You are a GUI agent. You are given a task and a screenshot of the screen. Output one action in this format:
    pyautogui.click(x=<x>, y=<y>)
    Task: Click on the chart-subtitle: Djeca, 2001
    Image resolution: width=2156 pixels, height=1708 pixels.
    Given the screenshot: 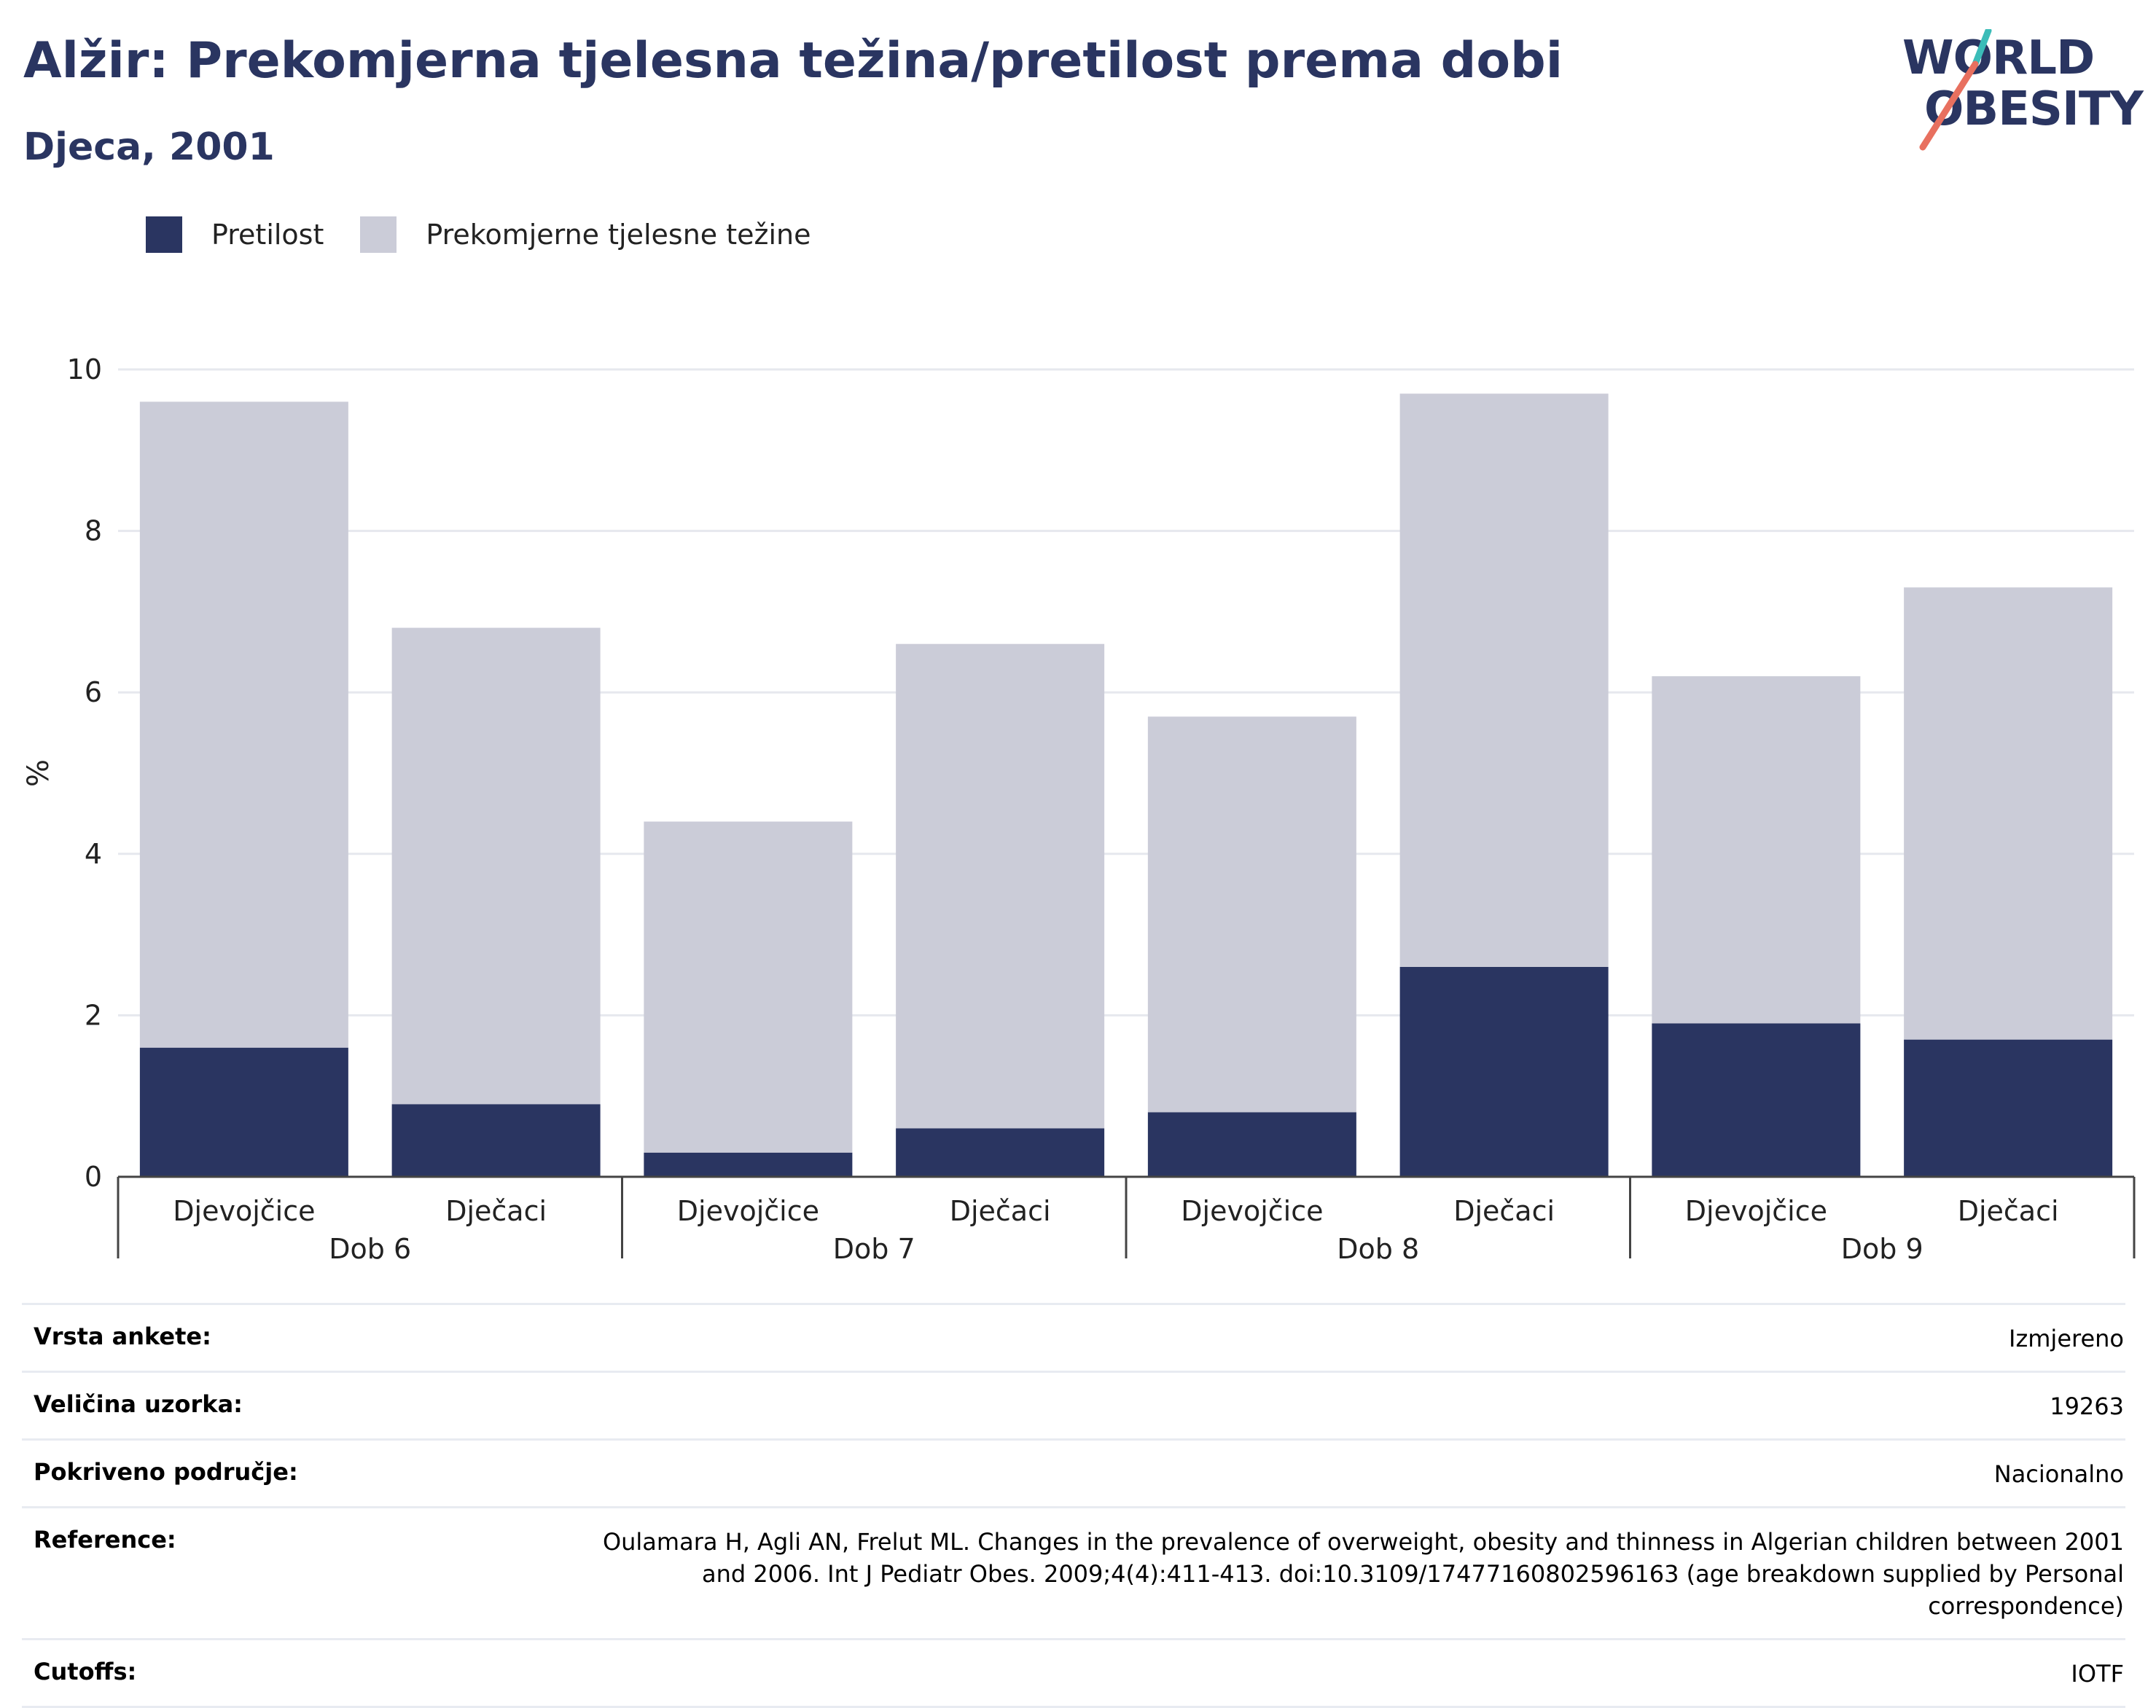 What is the action you would take?
    pyautogui.click(x=149, y=147)
    